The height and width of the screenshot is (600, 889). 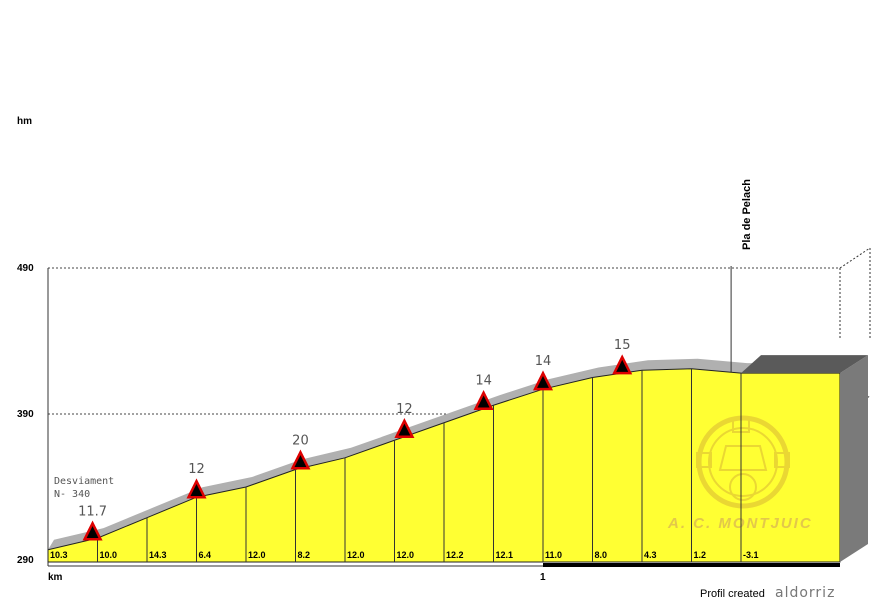 What do you see at coordinates (553, 555) in the screenshot?
I see `segment-gradient-label: 11.0` at bounding box center [553, 555].